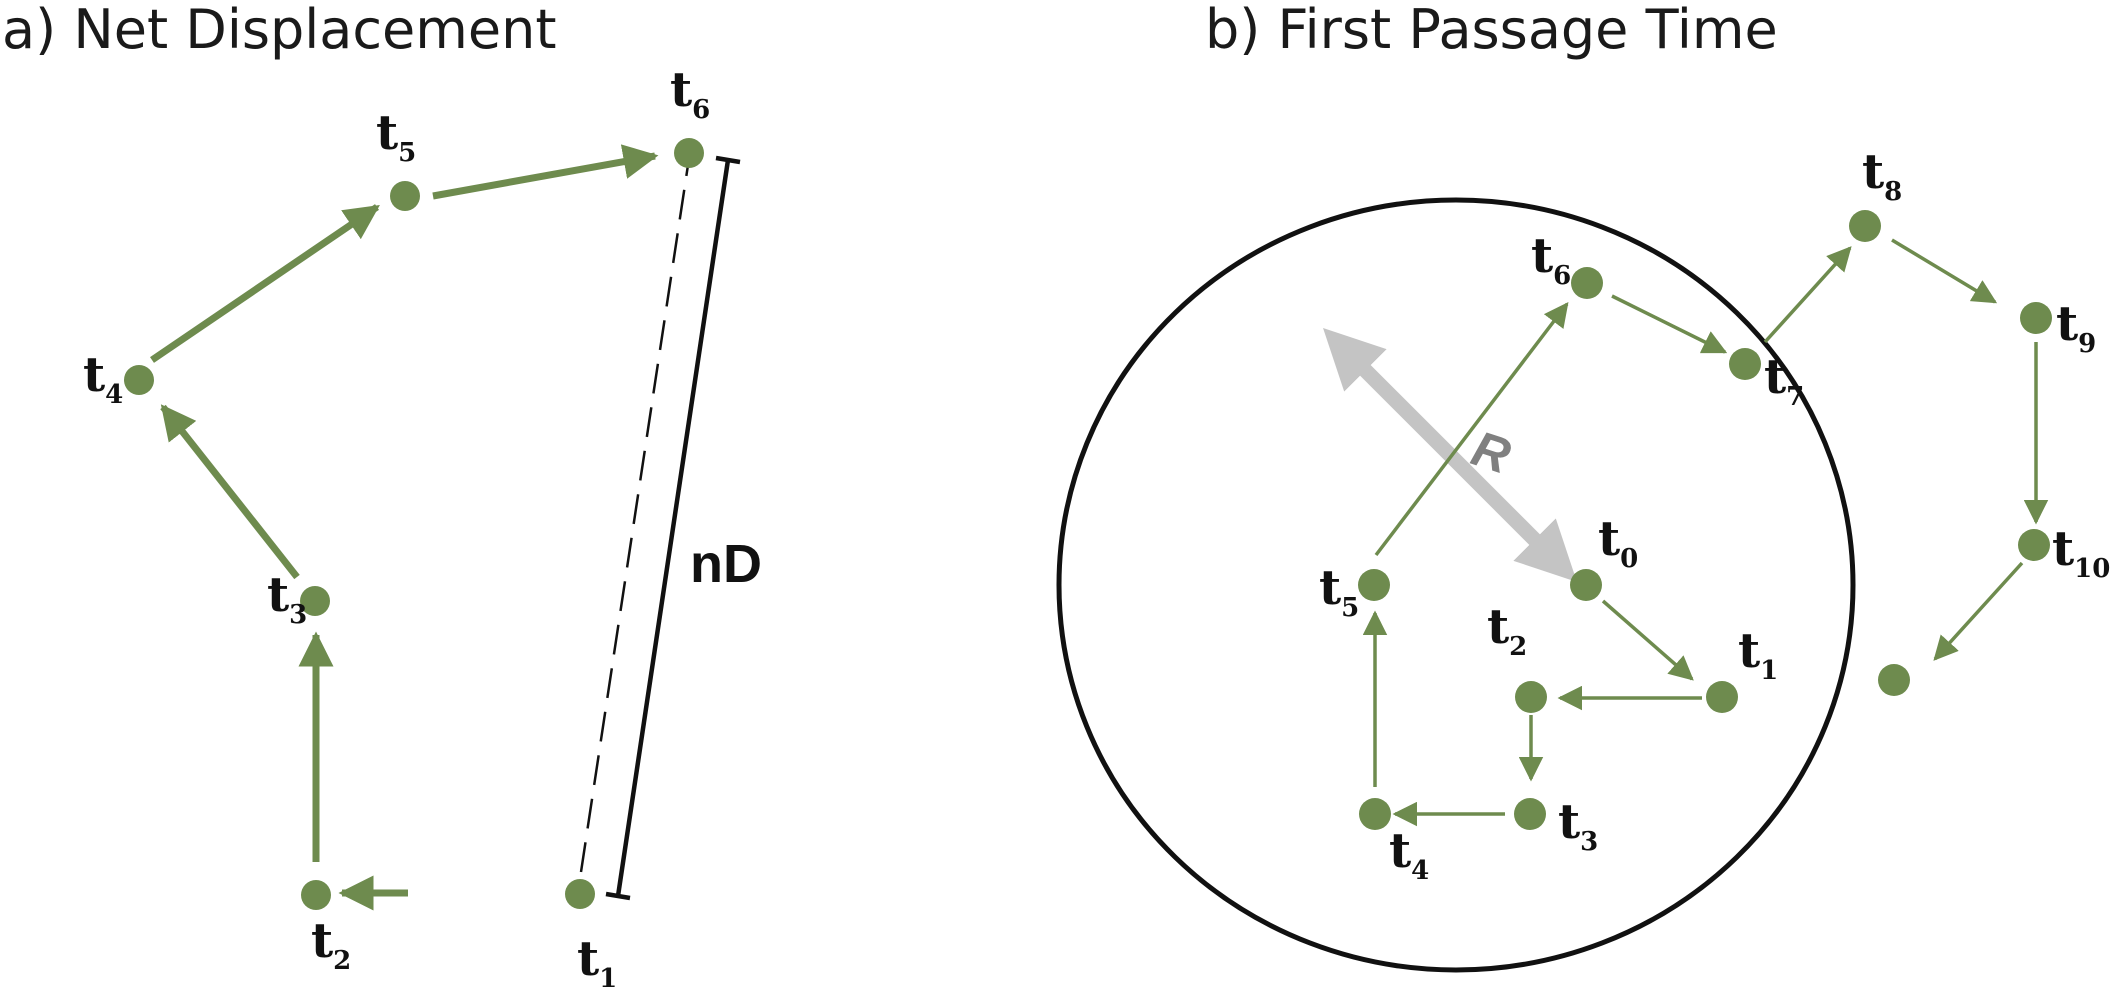 The width and height of the screenshot is (2111, 1005). Describe the element at coordinates (230, 492) in the screenshot. I see `step-arrow-a-t3-t4` at that location.